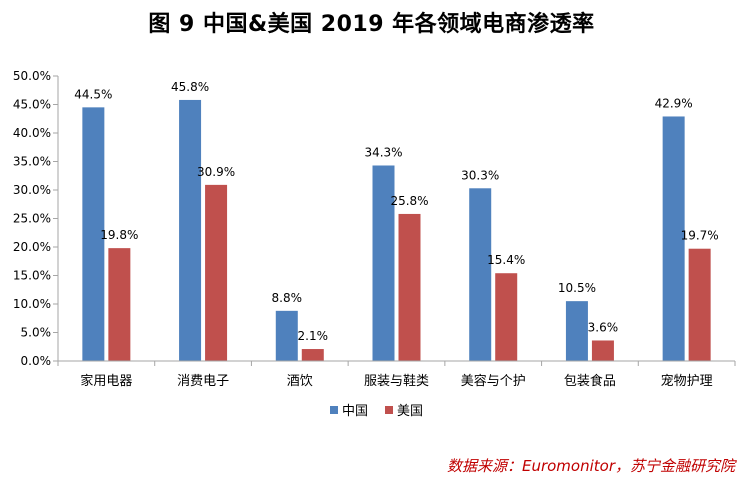 The image size is (743, 480). I want to click on data-label-china: 34.3%, so click(383, 152).